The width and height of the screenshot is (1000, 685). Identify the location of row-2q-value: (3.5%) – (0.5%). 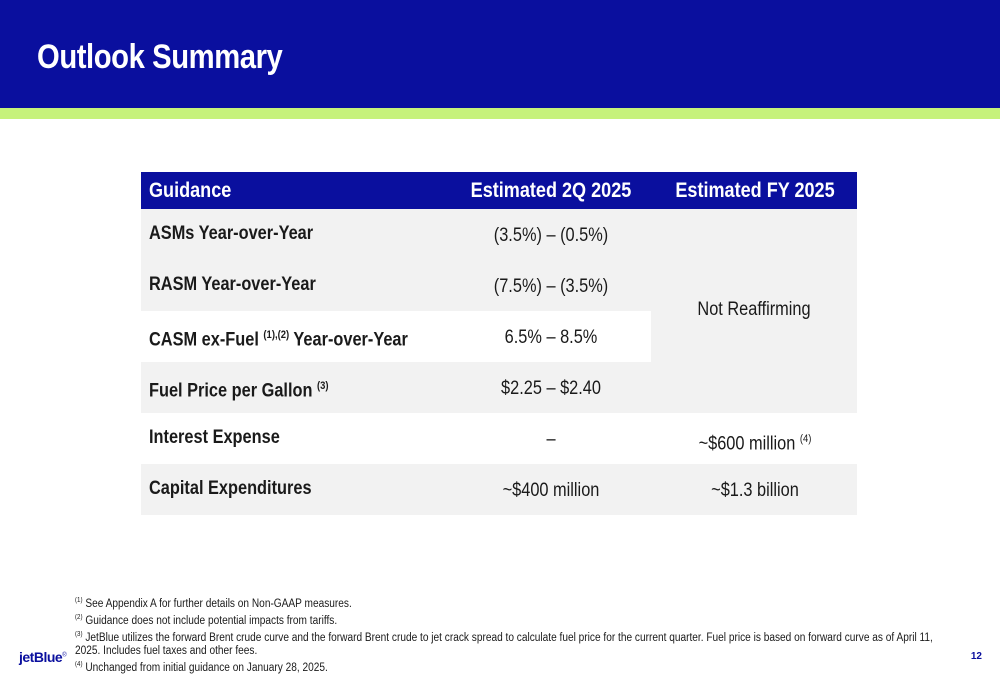
(551, 235).